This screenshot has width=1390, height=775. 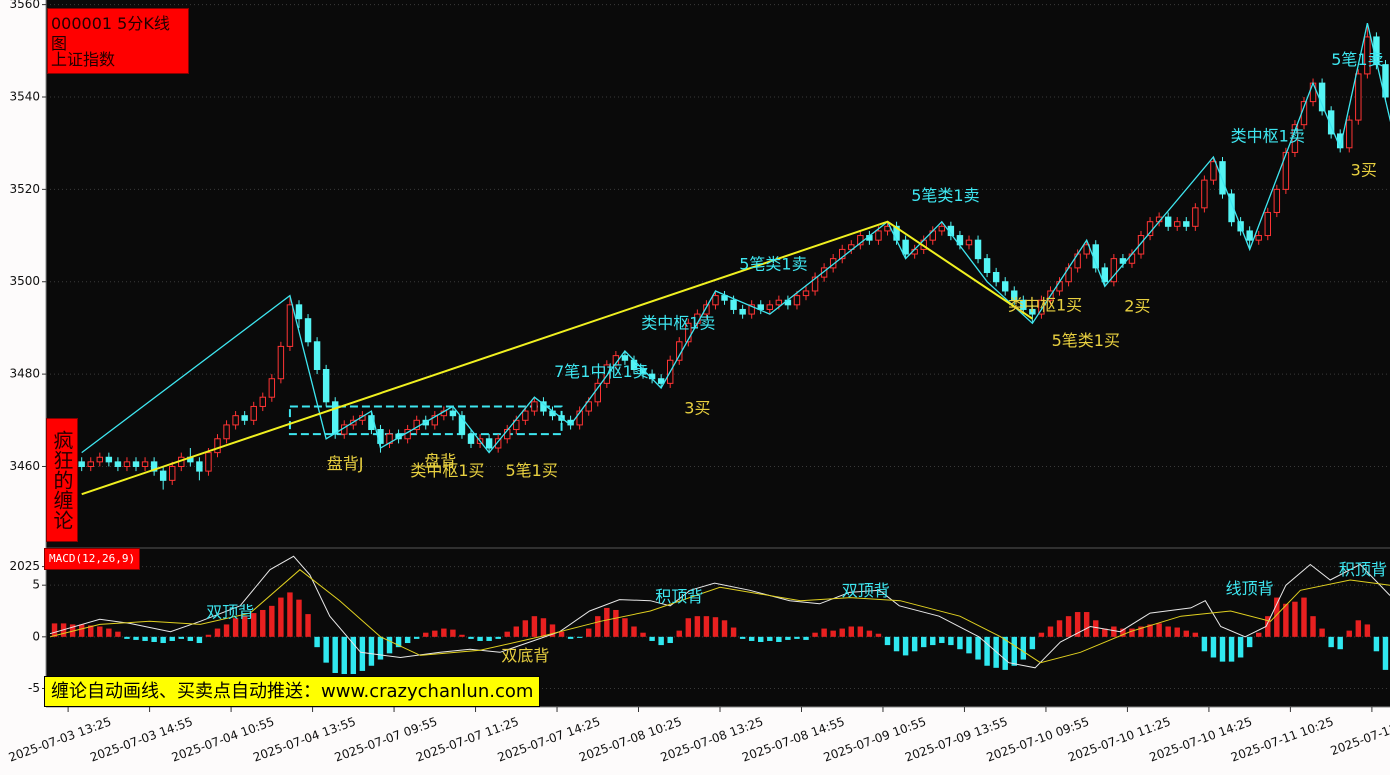 I want to click on y-tick-label: 2025, so click(x=24, y=566).